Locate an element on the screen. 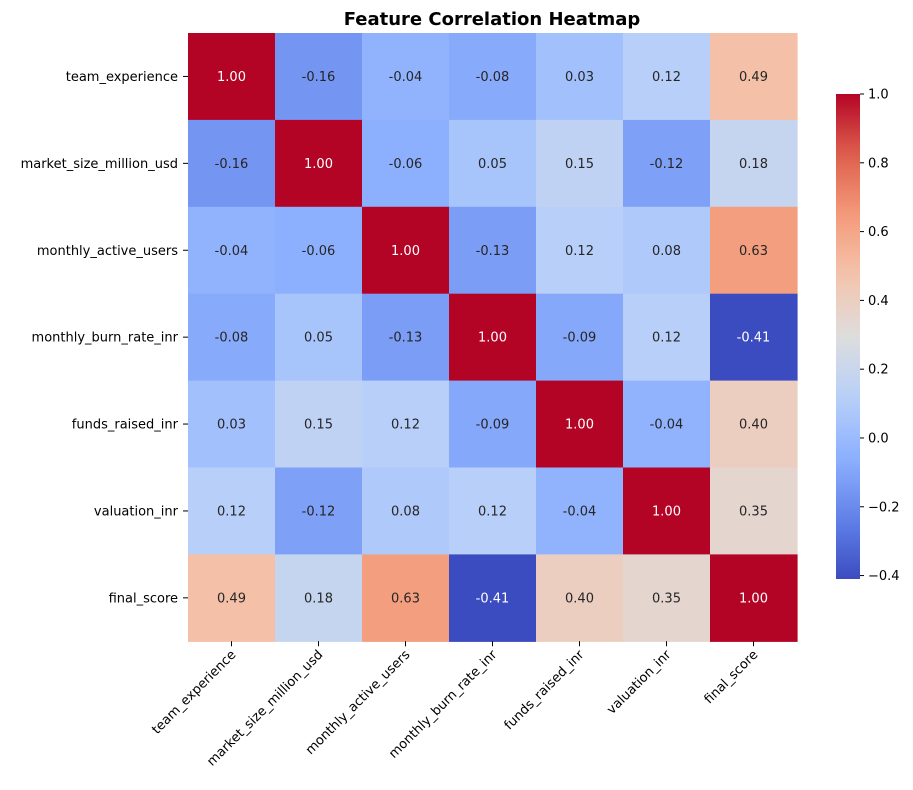 This screenshot has width=913, height=790. y-tick-label: funds_raised_inr is located at coordinates (125, 425).